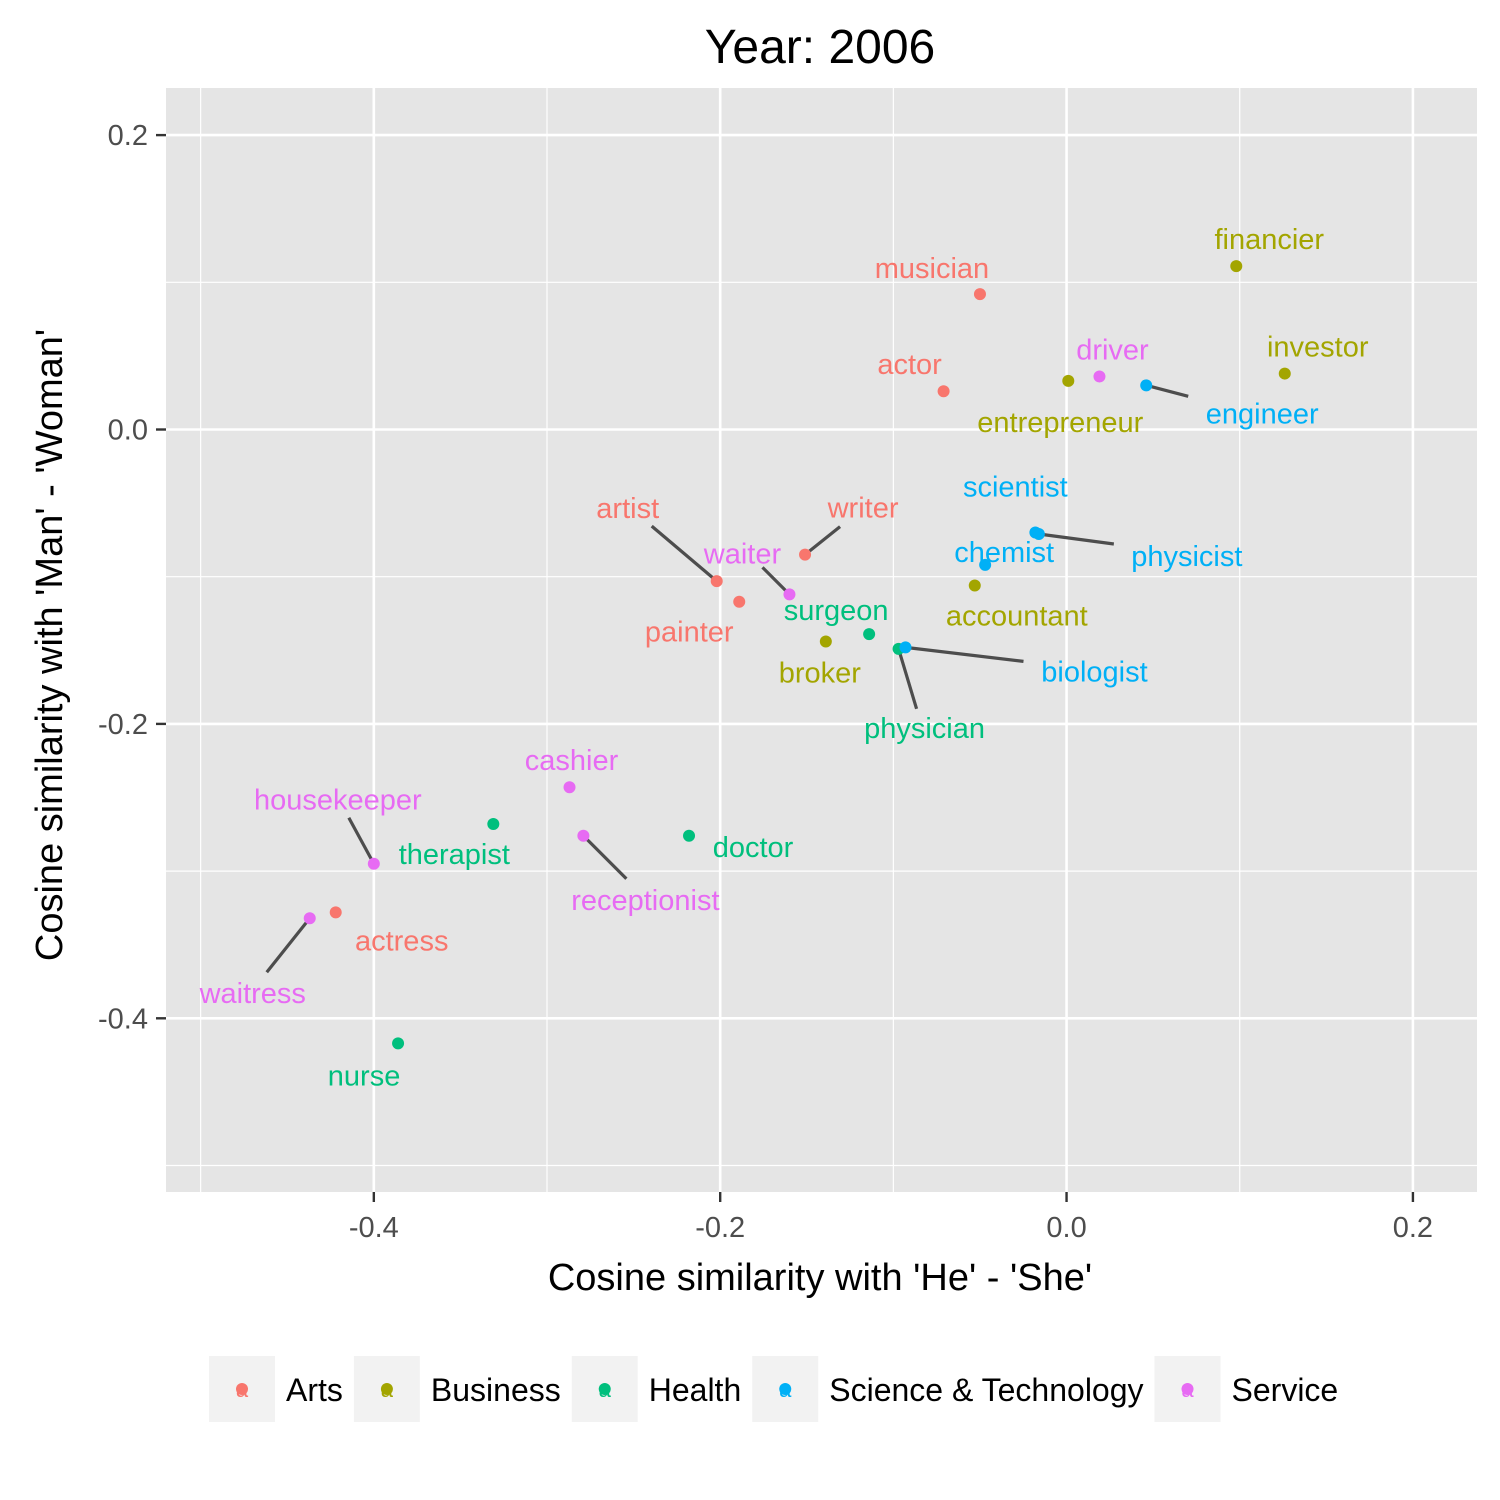 Image resolution: width=1500 pixels, height=1500 pixels. What do you see at coordinates (1076, 539) in the screenshot?
I see `label-connector-physicist` at bounding box center [1076, 539].